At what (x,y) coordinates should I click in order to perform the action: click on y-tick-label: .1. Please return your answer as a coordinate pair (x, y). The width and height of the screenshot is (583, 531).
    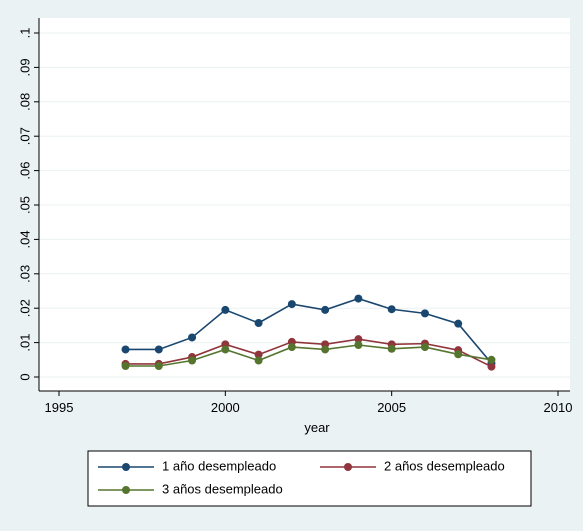
    Looking at the image, I should click on (24, 33).